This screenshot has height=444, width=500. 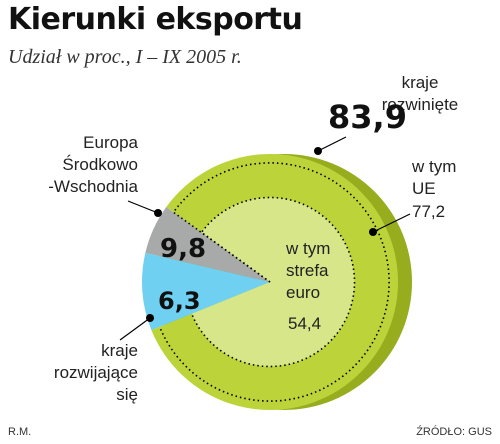 I want to click on value-cee: 9,8, so click(x=183, y=249).